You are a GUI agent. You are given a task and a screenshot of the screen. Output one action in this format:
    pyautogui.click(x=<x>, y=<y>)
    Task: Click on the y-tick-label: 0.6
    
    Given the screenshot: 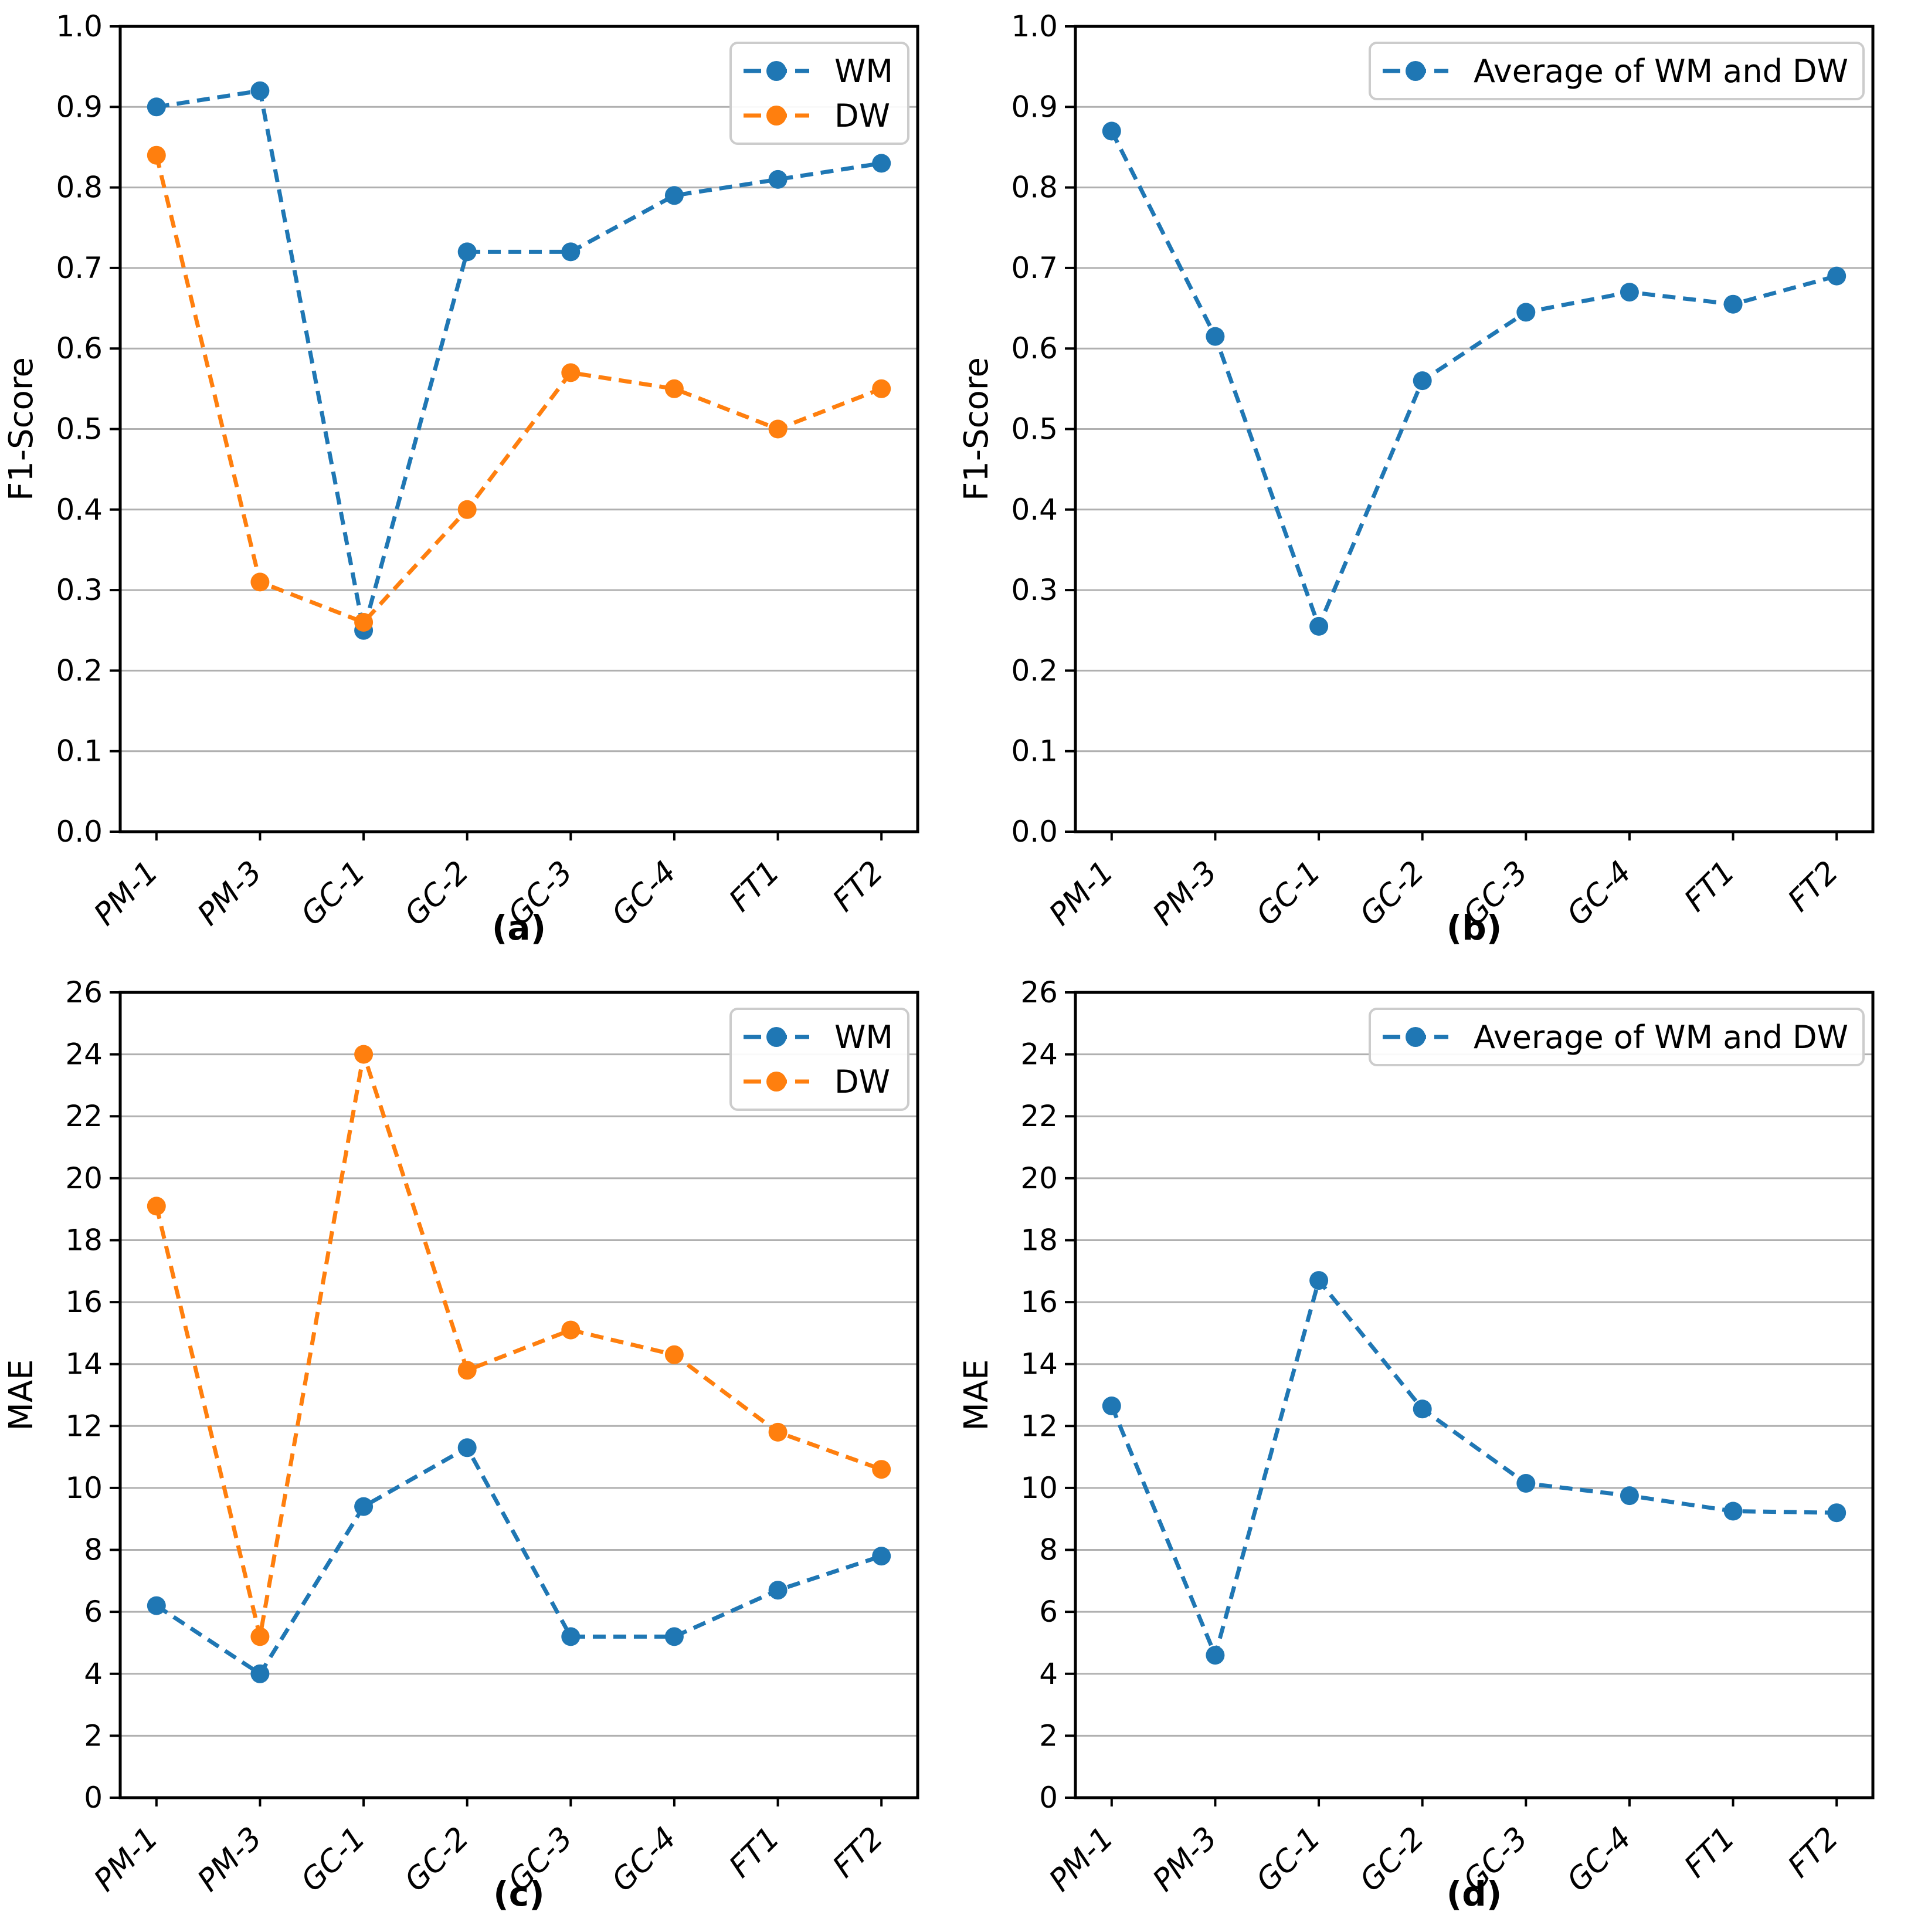 What is the action you would take?
    pyautogui.click(x=80, y=348)
    